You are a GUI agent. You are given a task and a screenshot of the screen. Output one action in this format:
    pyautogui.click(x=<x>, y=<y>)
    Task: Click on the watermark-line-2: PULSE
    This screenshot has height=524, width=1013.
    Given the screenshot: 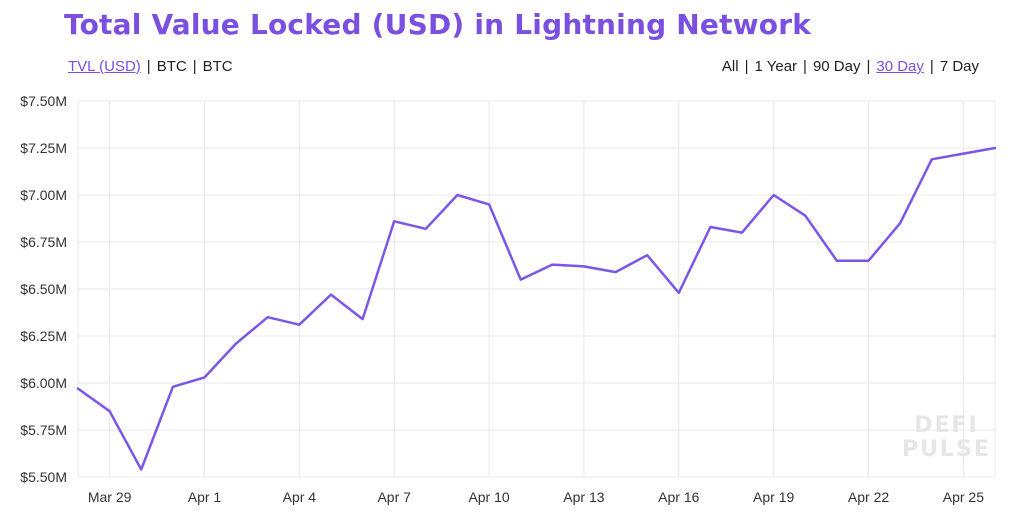 What is the action you would take?
    pyautogui.click(x=946, y=449)
    